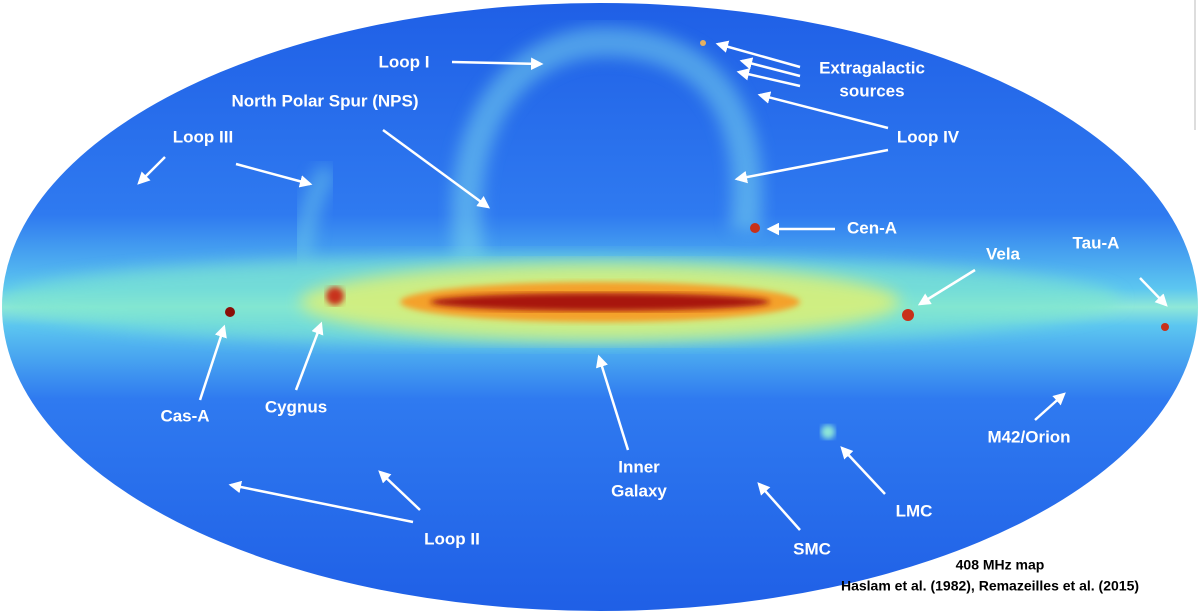 The image size is (1200, 614). What do you see at coordinates (914, 510) in the screenshot?
I see `label: LMC` at bounding box center [914, 510].